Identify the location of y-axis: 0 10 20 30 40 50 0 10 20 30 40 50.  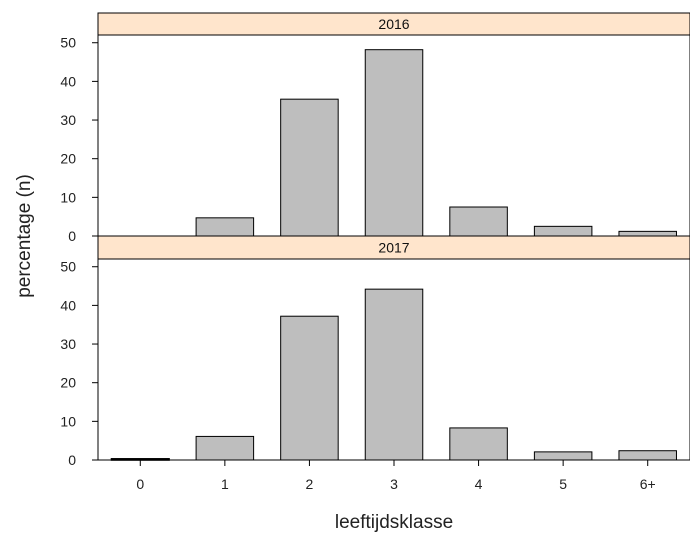
(79, 251).